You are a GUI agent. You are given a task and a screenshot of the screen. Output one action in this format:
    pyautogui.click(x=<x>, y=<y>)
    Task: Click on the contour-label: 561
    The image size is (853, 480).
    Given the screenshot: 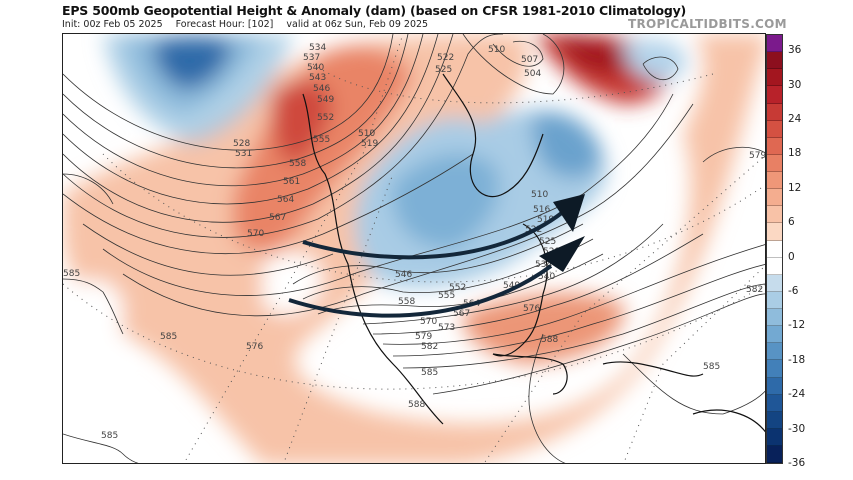 What is the action you would take?
    pyautogui.click(x=291, y=182)
    